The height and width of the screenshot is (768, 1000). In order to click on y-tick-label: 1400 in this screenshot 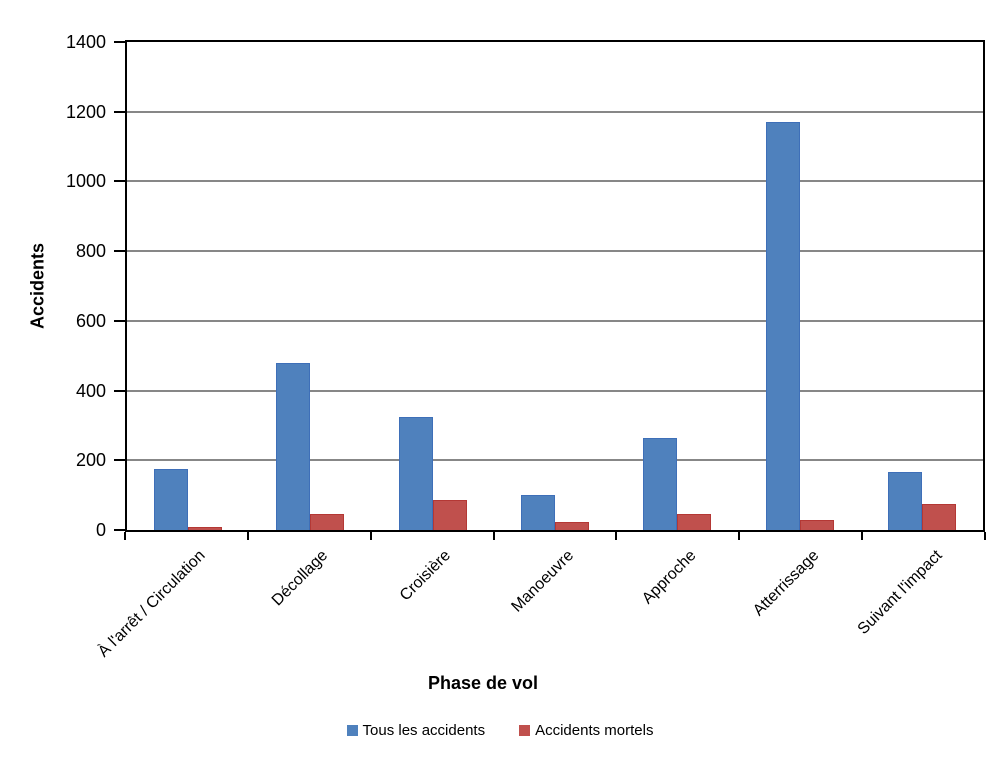, I will do `click(85, 42)`.